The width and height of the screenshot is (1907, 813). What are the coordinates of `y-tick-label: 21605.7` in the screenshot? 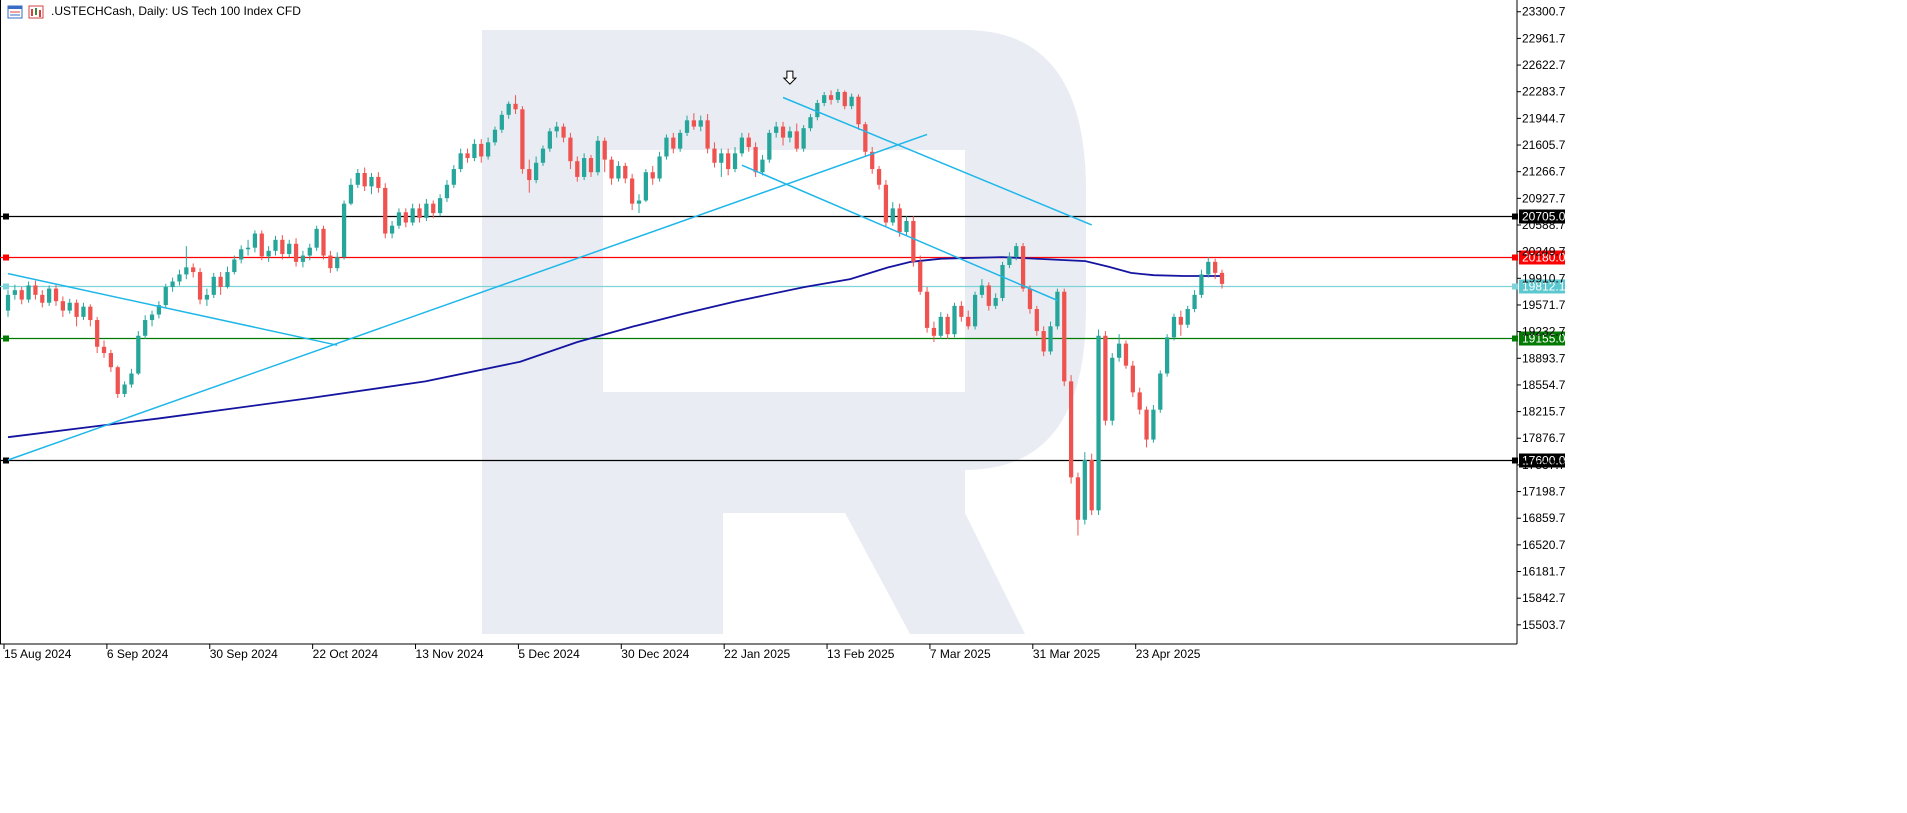 It's located at (1544, 145).